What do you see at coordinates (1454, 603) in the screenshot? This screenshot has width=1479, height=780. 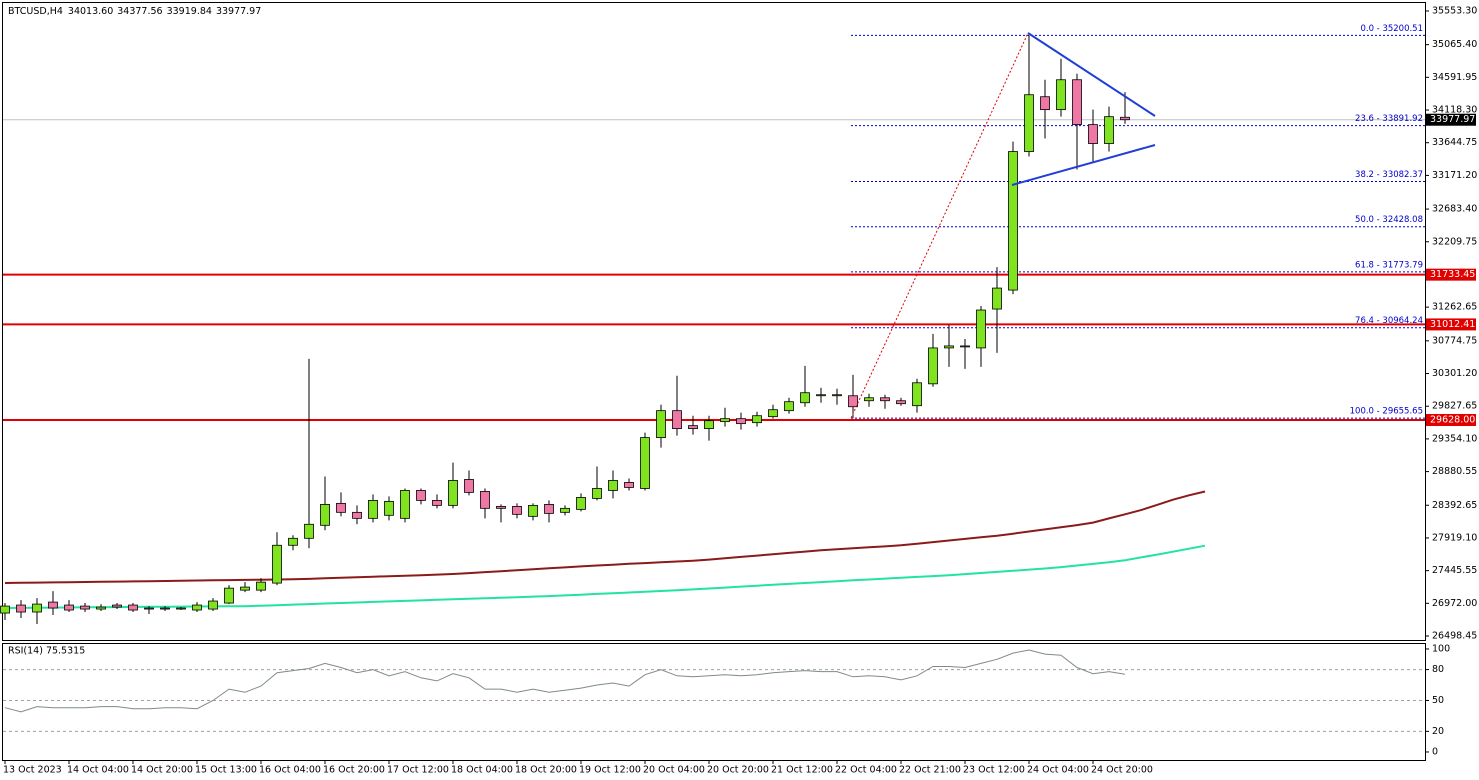 I see `y-tick-label: 26972.00` at bounding box center [1454, 603].